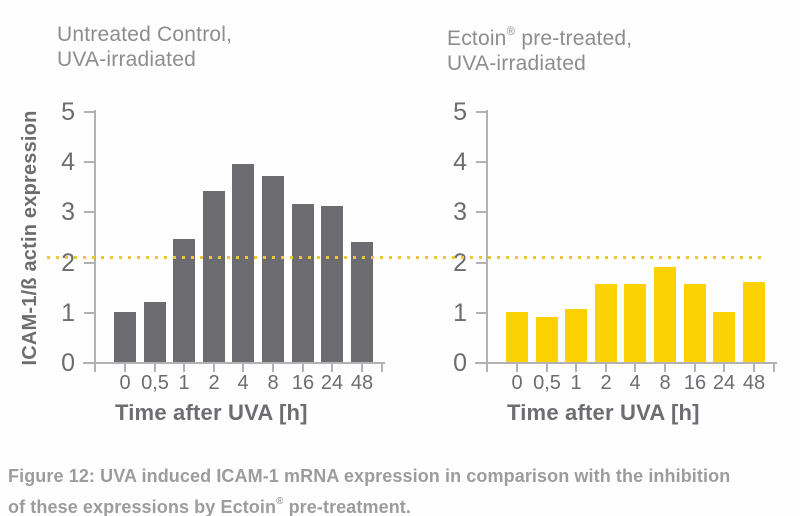 The image size is (800, 516). I want to click on chart-title-ectoin-pretreated: Ectoin® pre-treated, UVA-irradiated, so click(539, 49).